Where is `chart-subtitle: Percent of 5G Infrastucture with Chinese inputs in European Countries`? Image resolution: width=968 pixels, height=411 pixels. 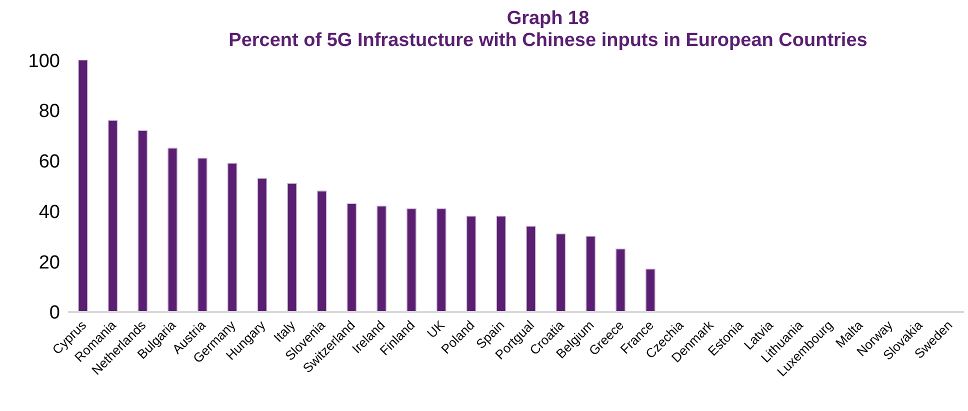 chart-subtitle: Percent of 5G Infrastucture with Chinese inputs in European Countries is located at coordinates (548, 41).